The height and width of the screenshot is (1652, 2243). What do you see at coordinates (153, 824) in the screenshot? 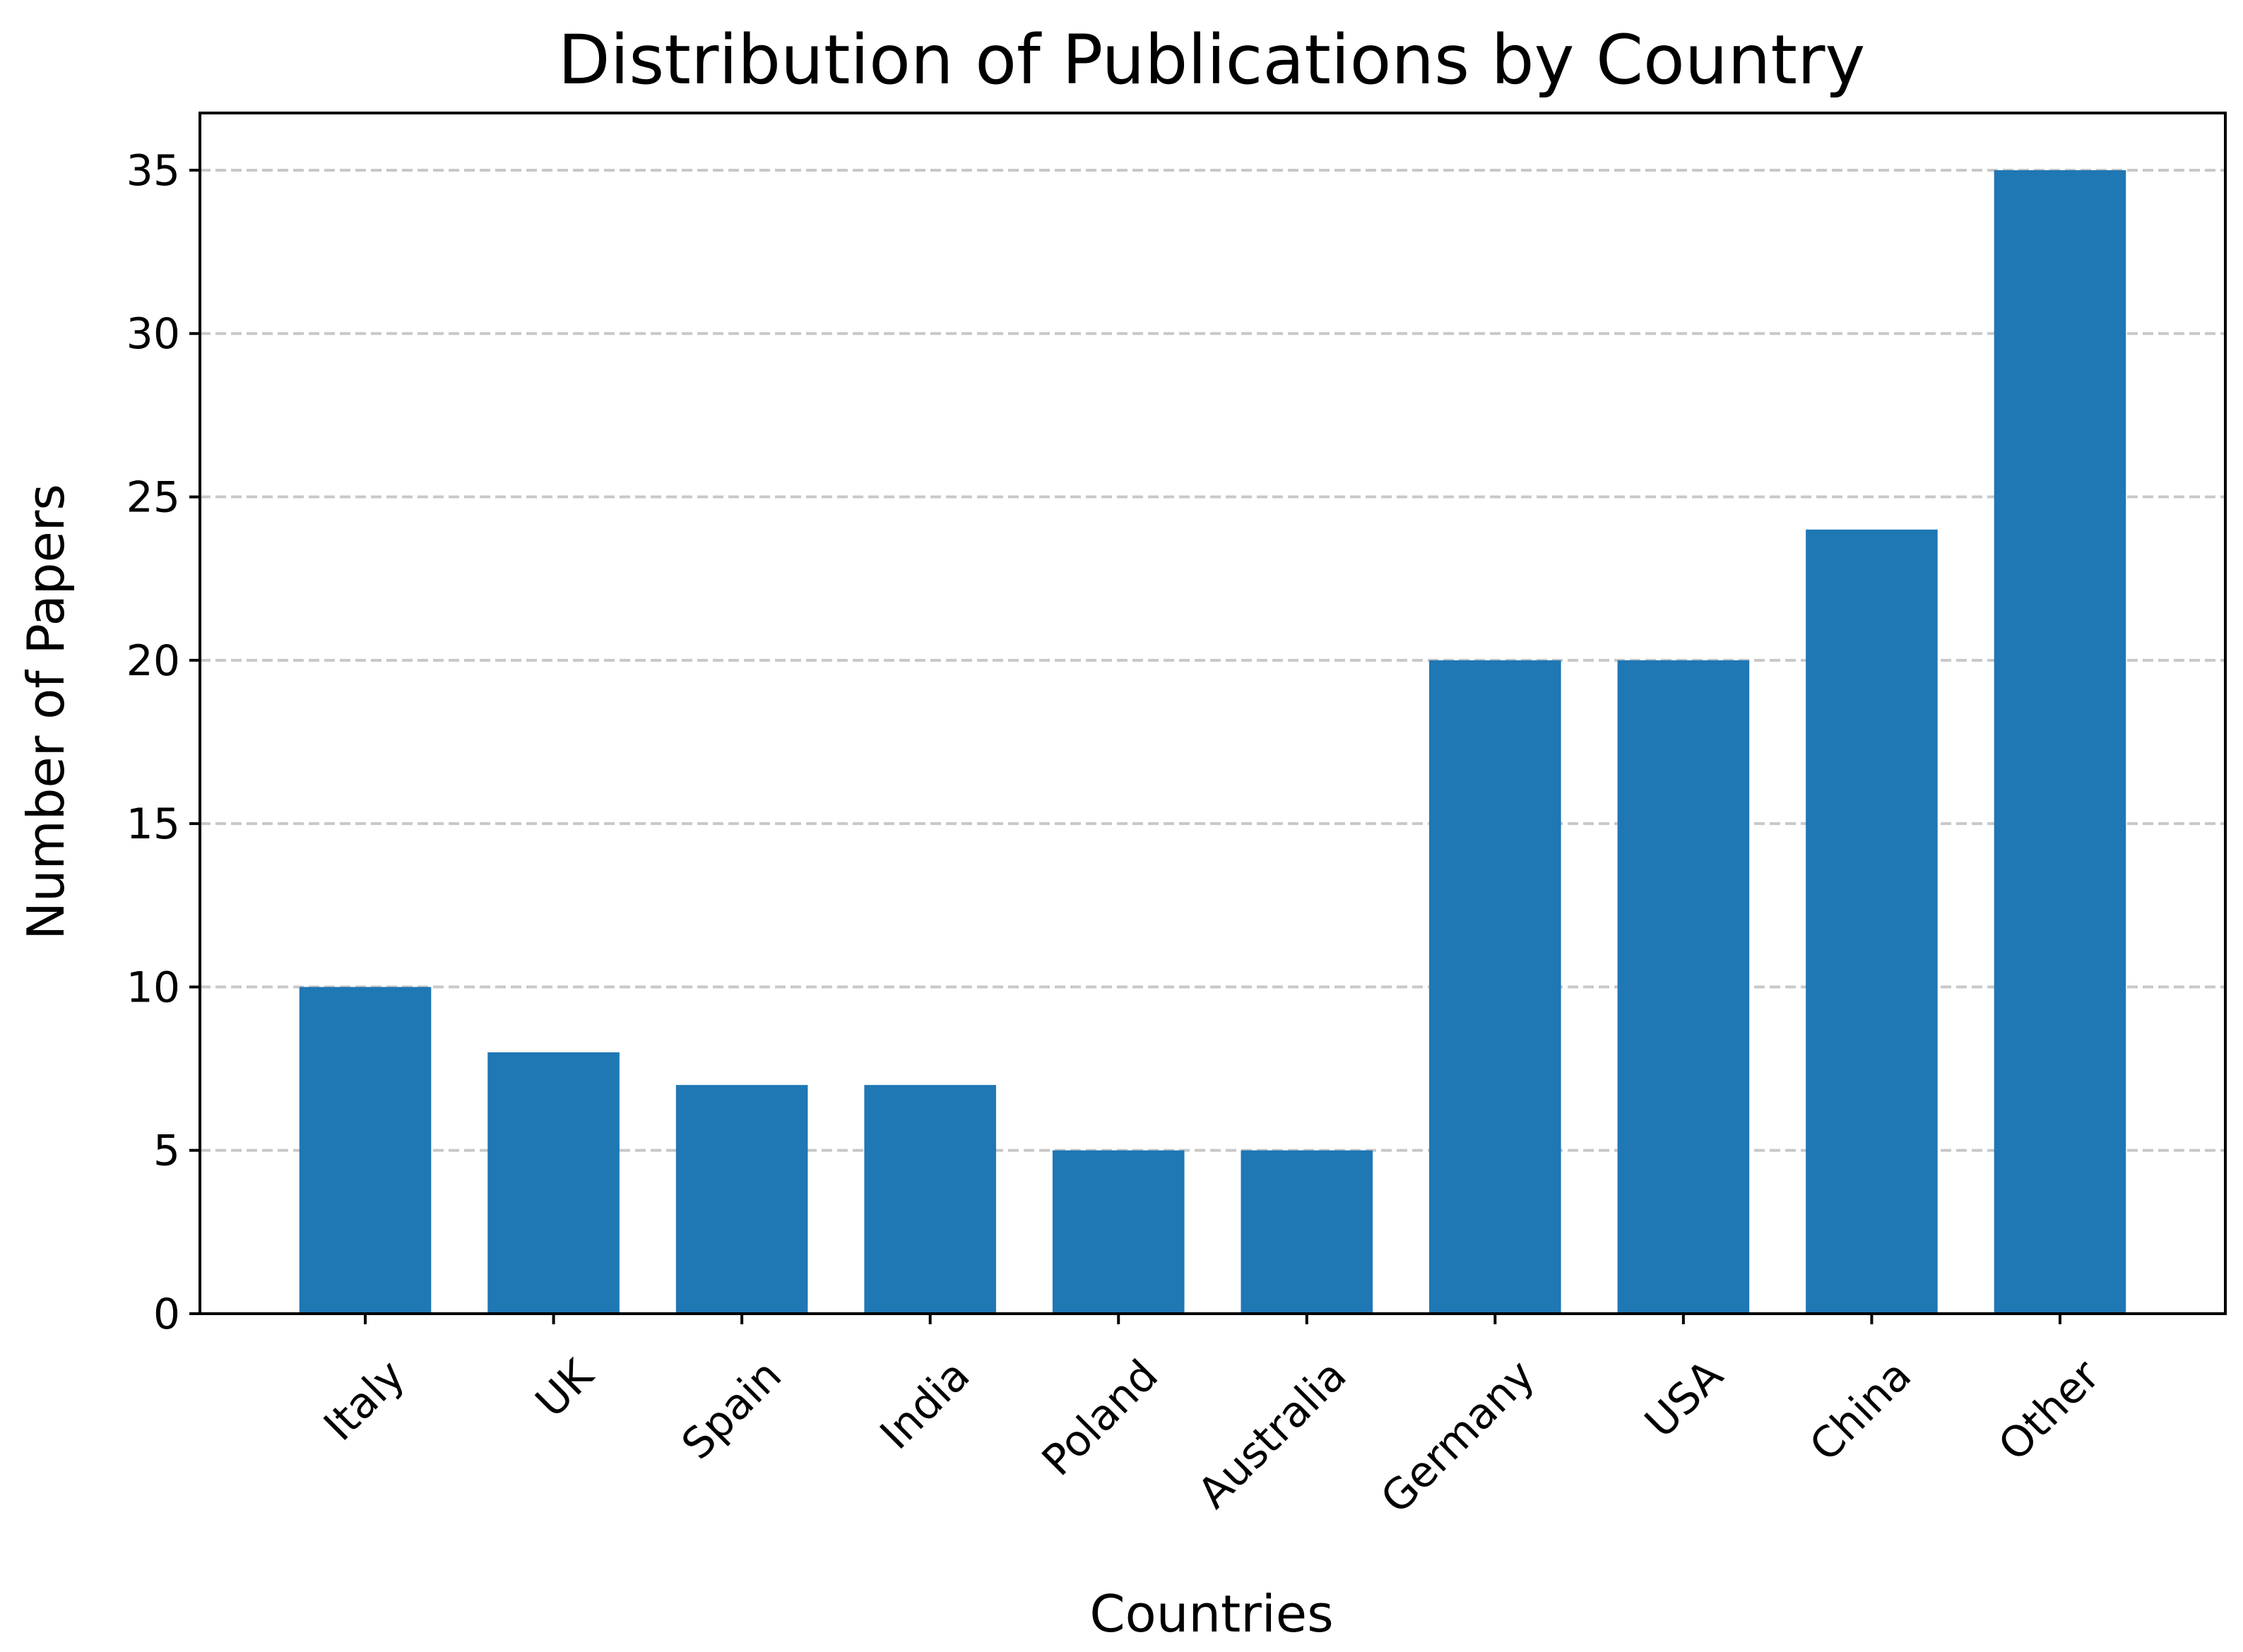
I see `y-tick-label: 15` at bounding box center [153, 824].